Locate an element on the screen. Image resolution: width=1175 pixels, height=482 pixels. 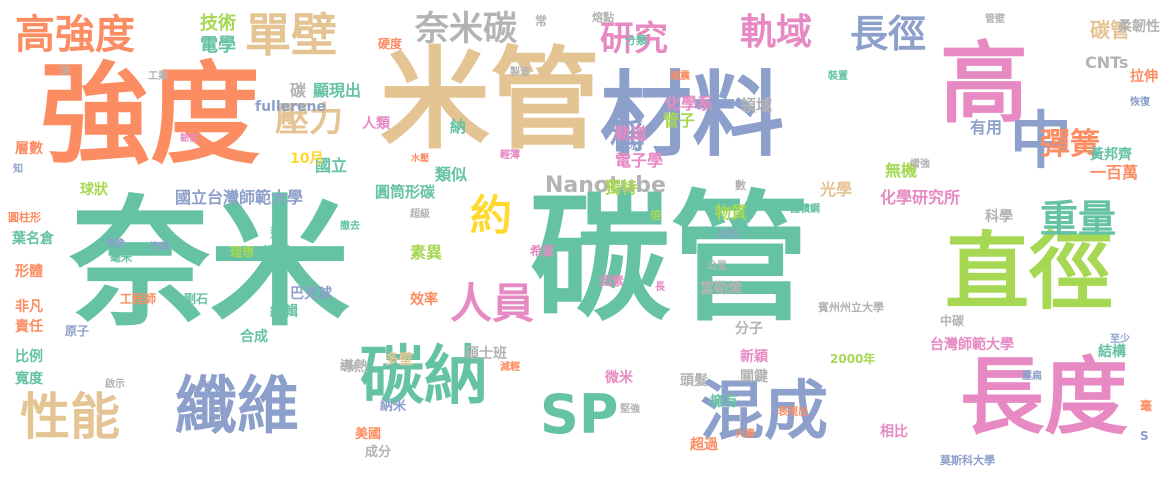
word-cloud-word: Pa is located at coordinates (206, 384).